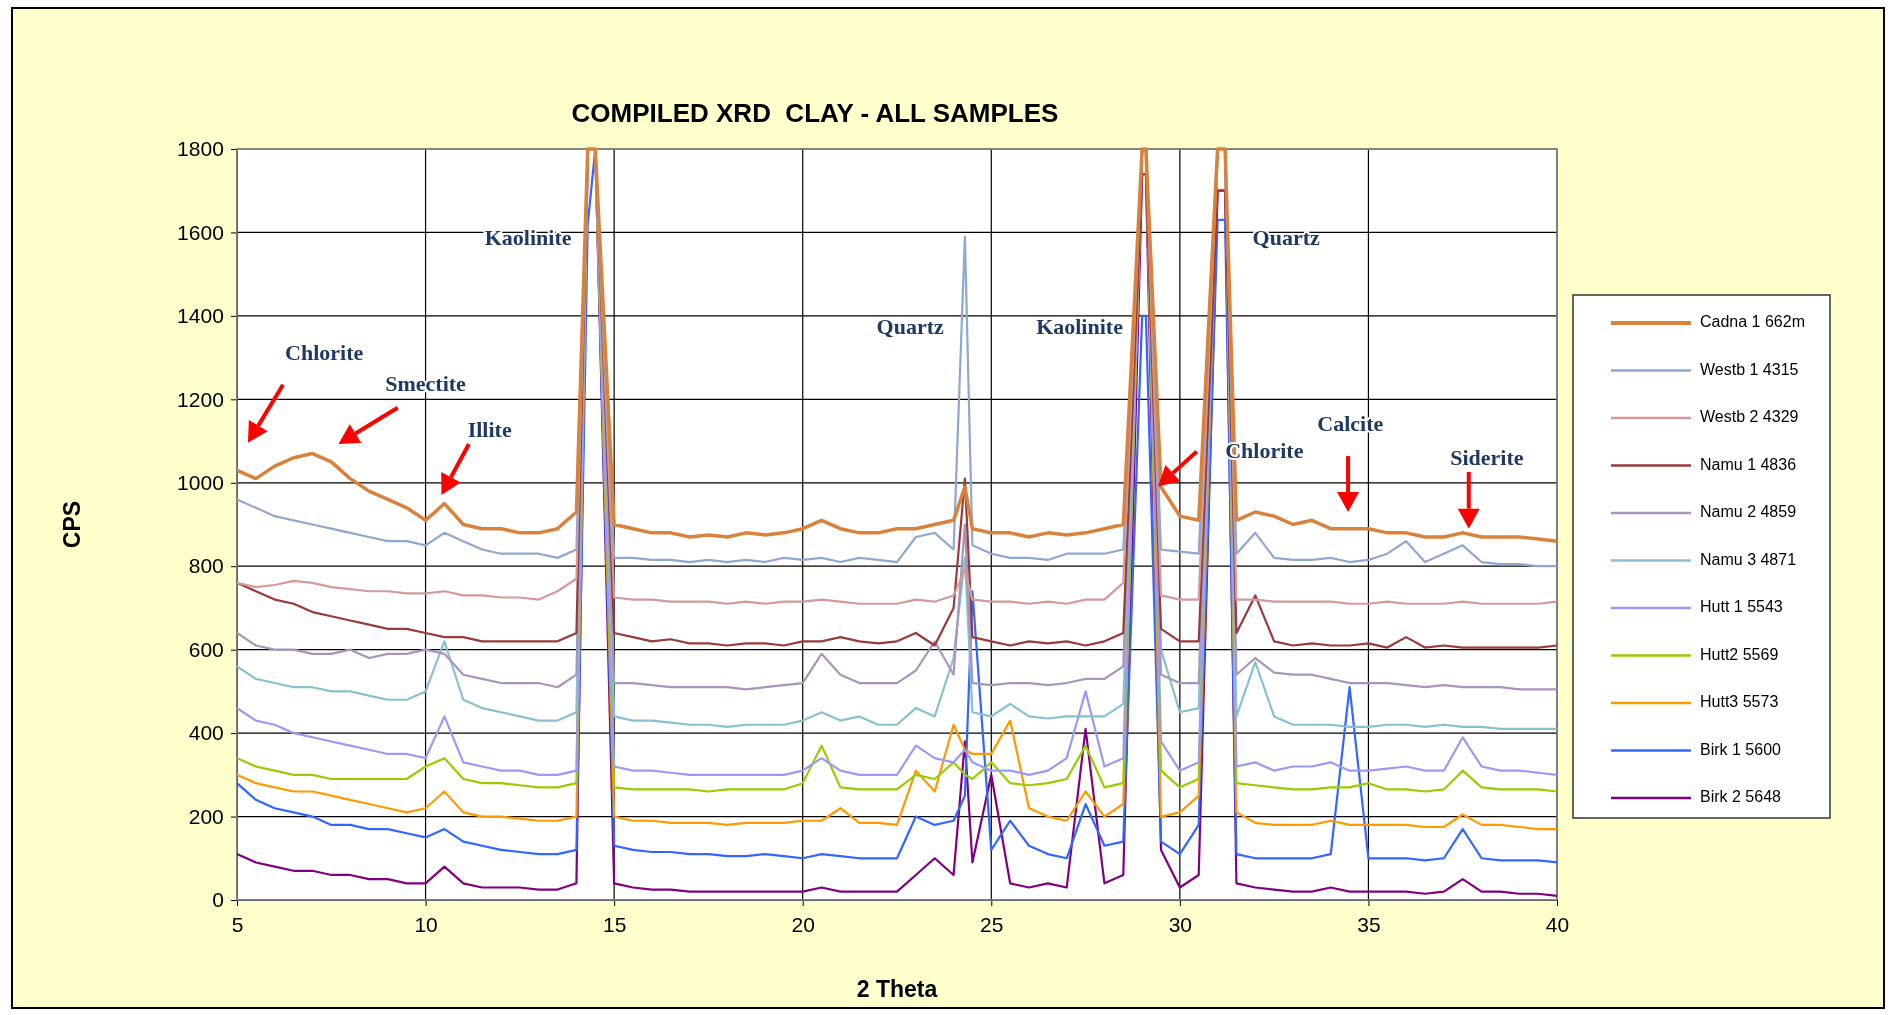 The height and width of the screenshot is (1015, 1896). What do you see at coordinates (200, 232) in the screenshot?
I see `y-tick-label: 1600` at bounding box center [200, 232].